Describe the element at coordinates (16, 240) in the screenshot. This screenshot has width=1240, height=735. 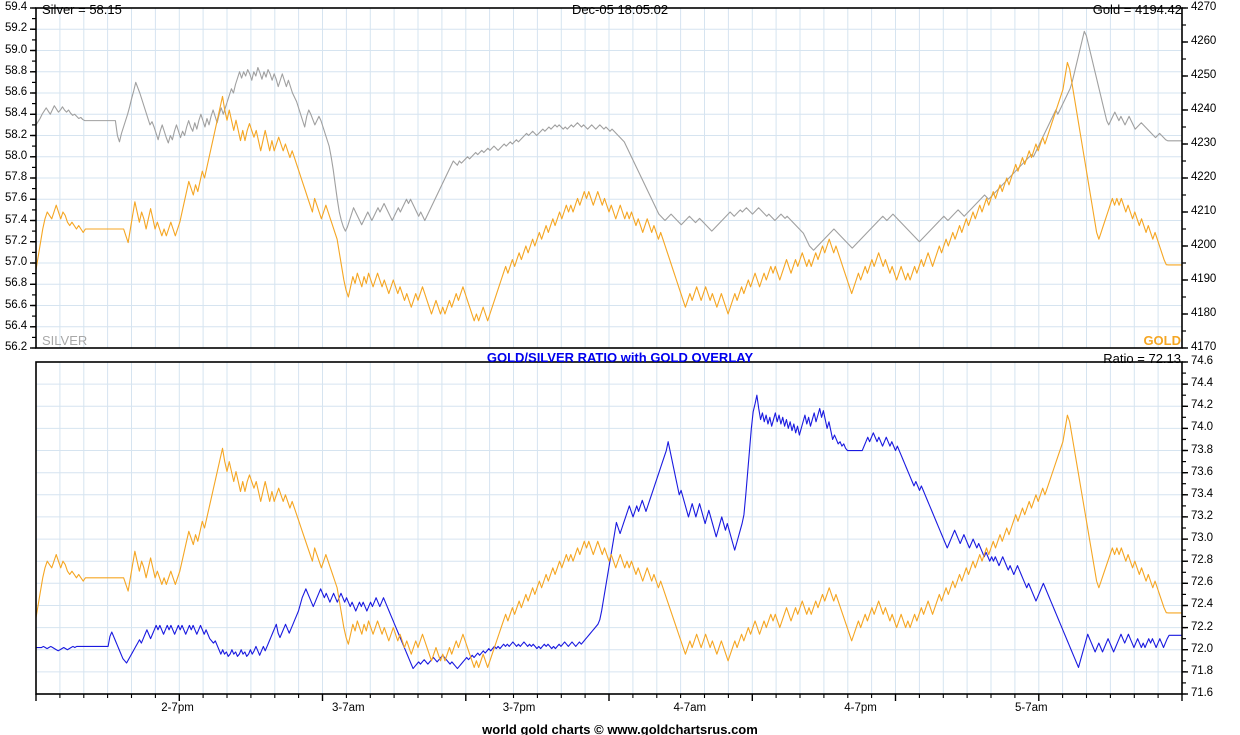
I see `y-tick-left-57.2: 57.2` at that location.